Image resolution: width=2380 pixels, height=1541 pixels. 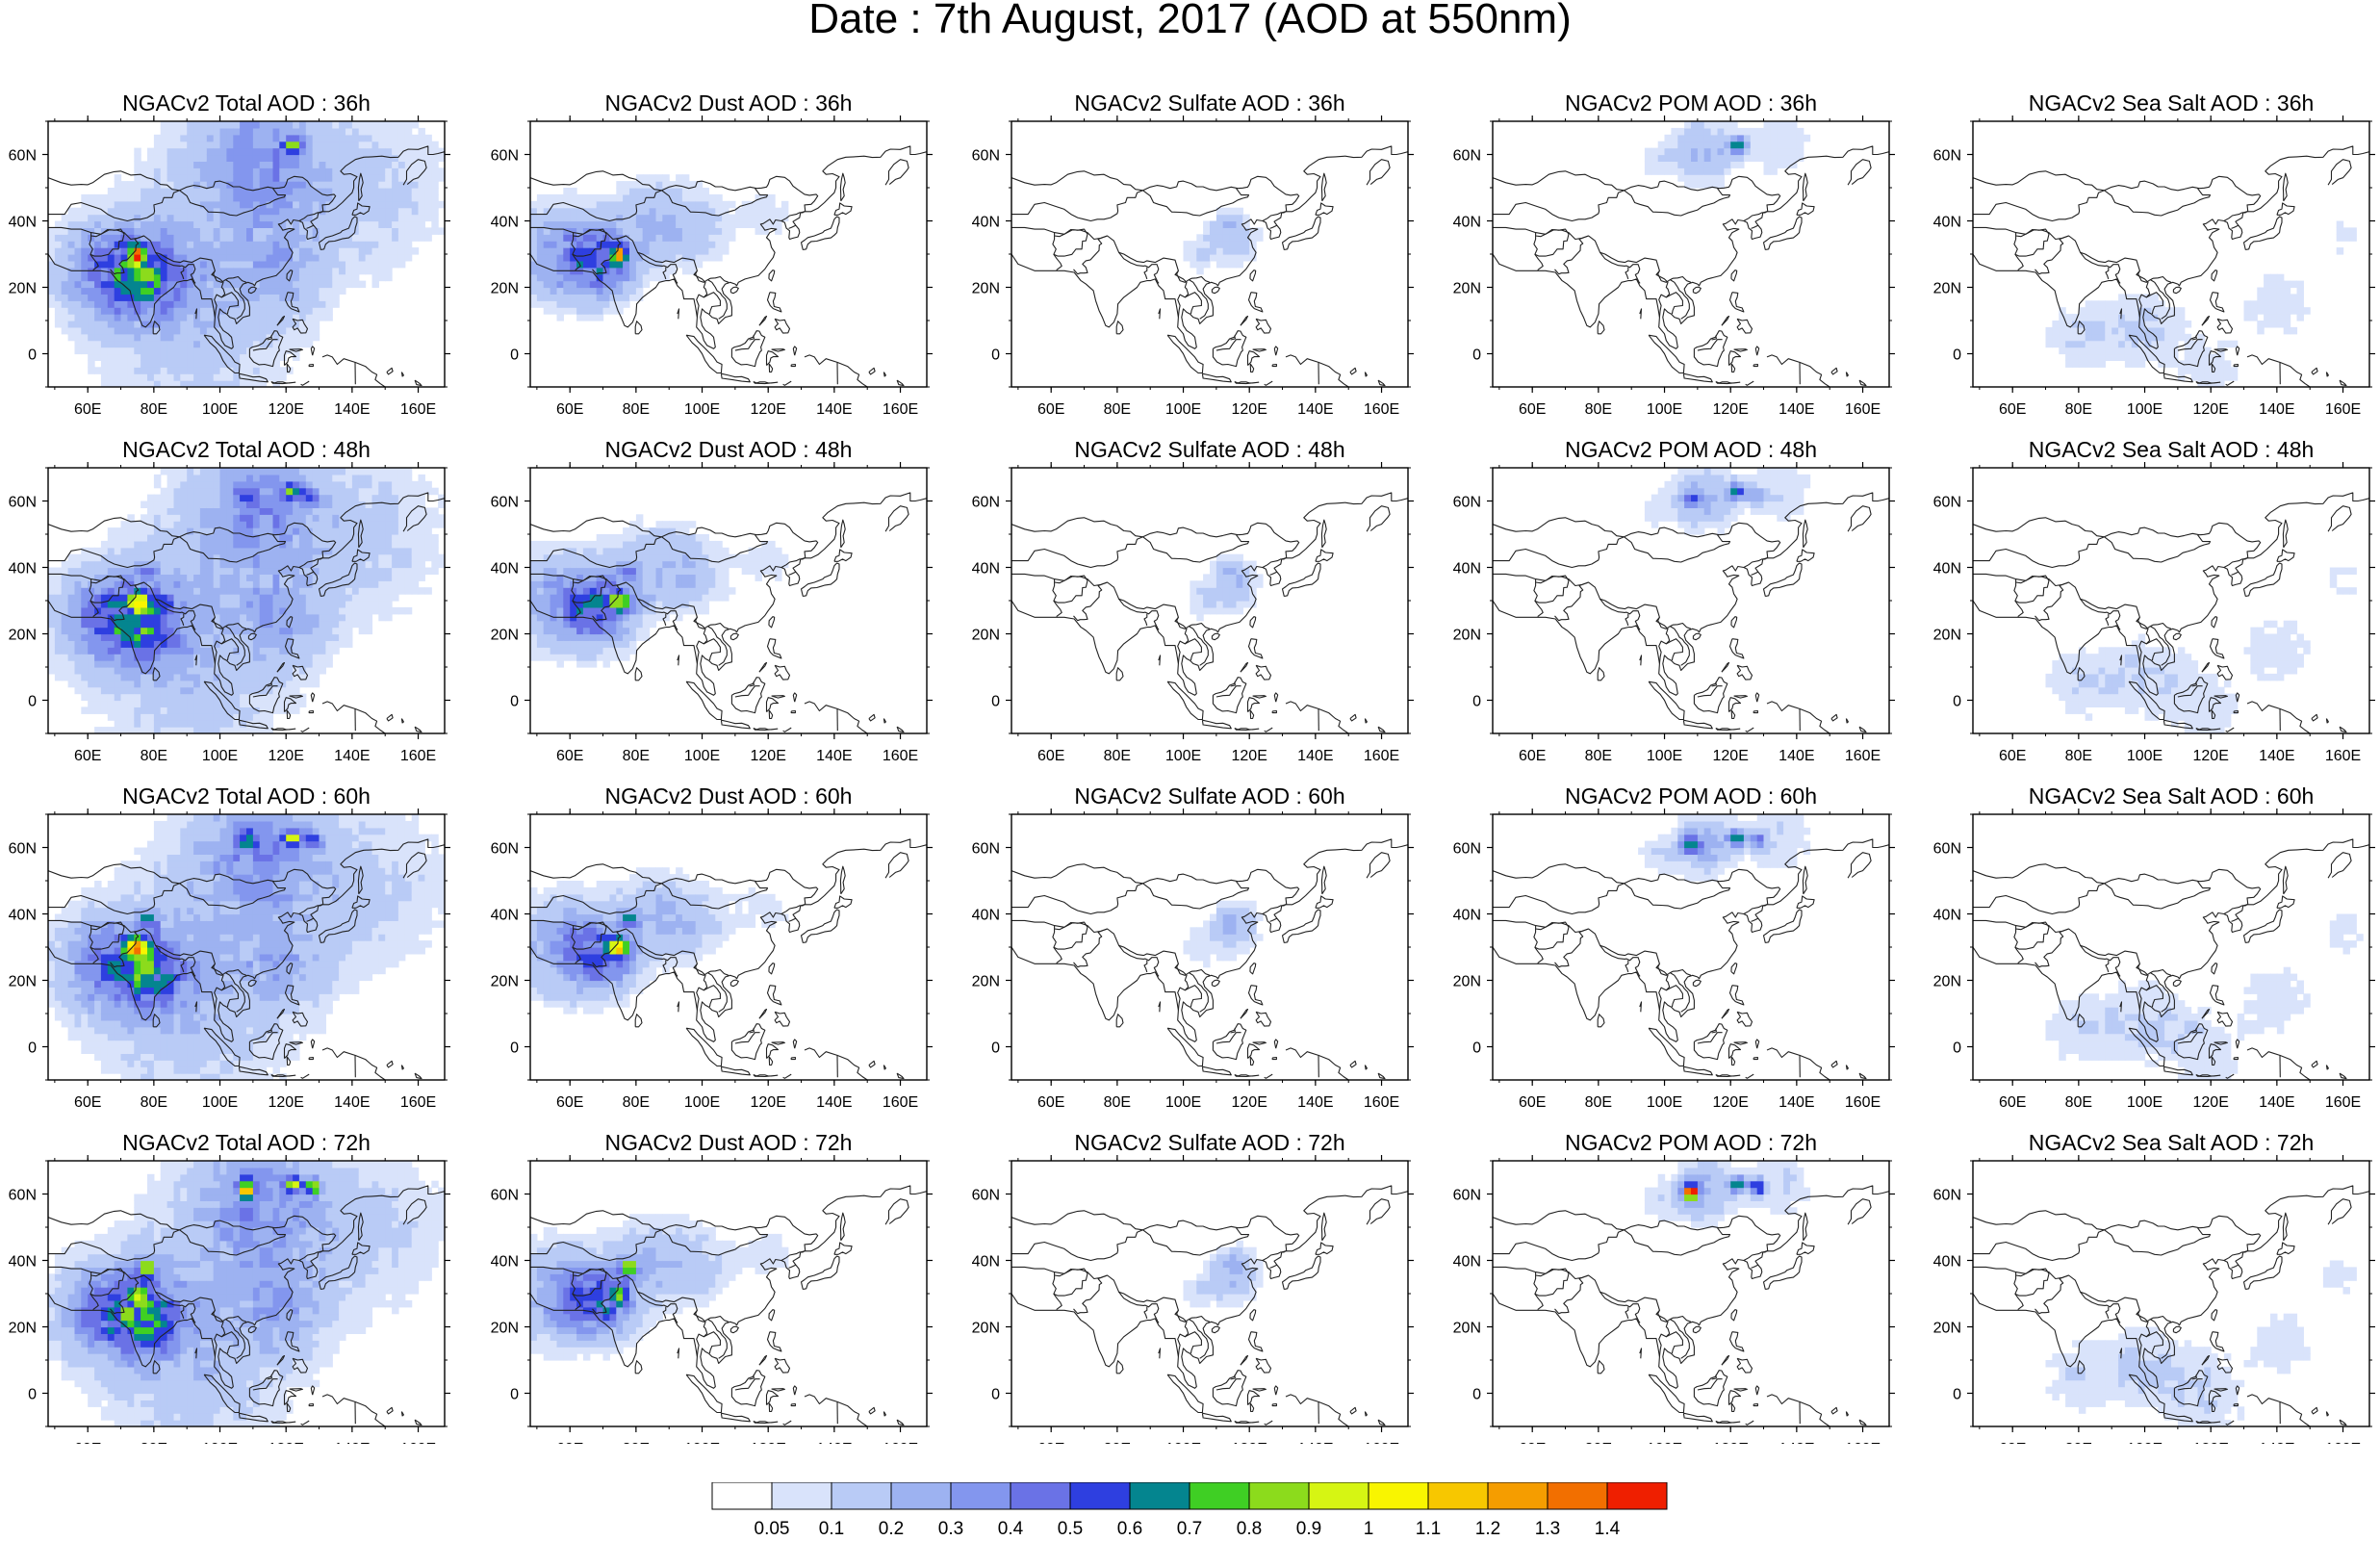 What do you see at coordinates (1691, 1142) in the screenshot?
I see `panel-title: NGACv2 POM AOD : 72h` at bounding box center [1691, 1142].